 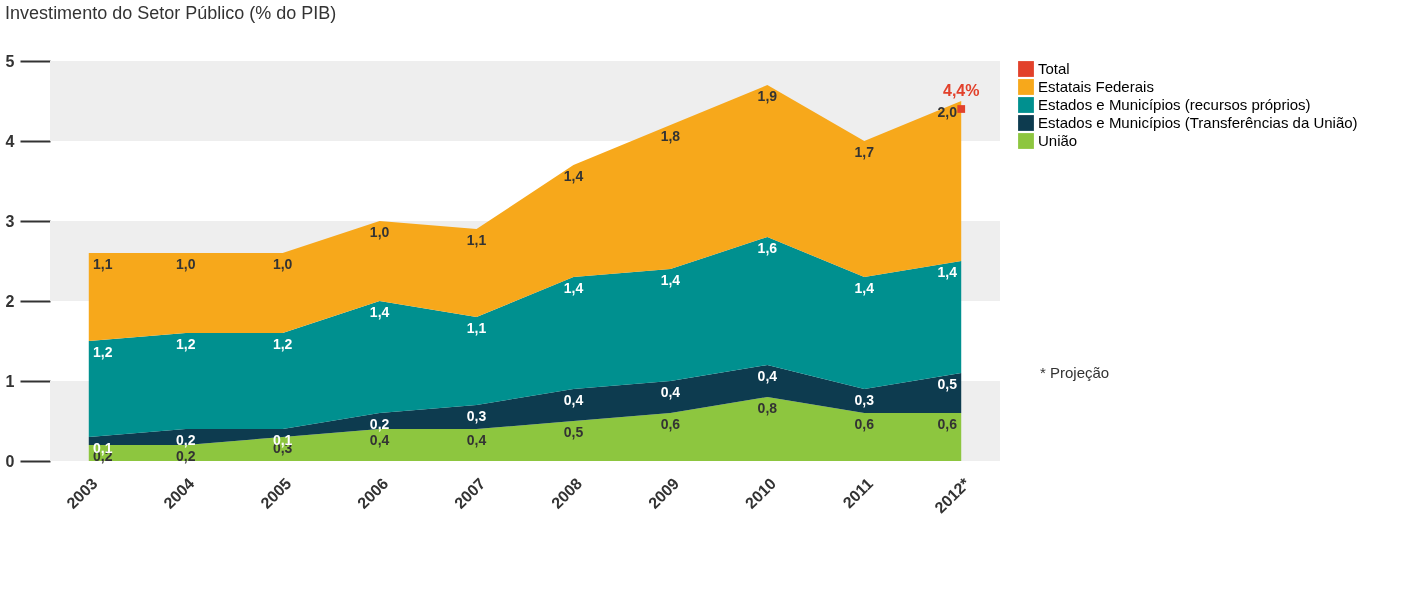 I want to click on y-tick-label: 0, so click(x=10, y=461).